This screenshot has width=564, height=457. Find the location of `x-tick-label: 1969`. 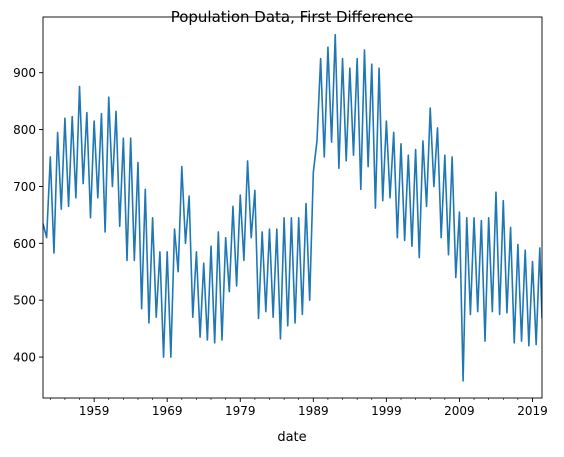

x-tick-label: 1969 is located at coordinates (167, 411).